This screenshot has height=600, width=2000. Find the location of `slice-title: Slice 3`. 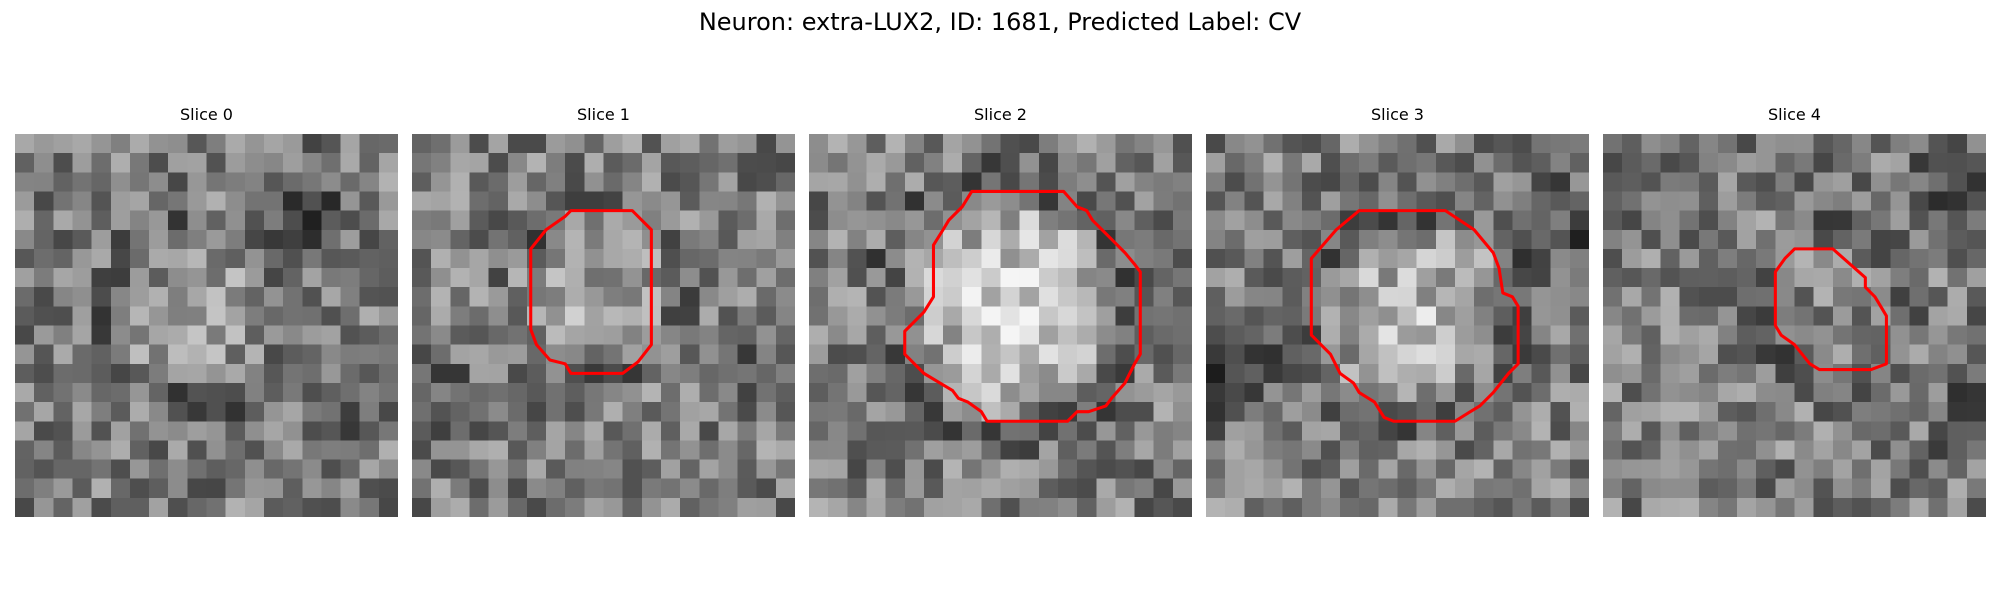

slice-title: Slice 3 is located at coordinates (1397, 114).